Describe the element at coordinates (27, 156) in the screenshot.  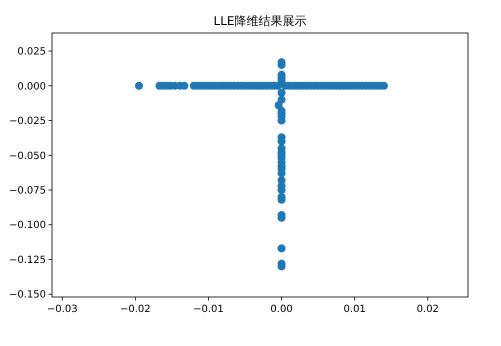
I see `y-tick-label: −0.050` at that location.